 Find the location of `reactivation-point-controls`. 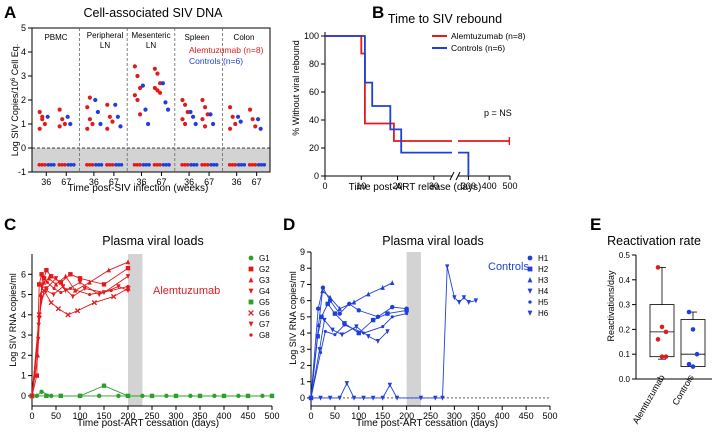

reactivation-point-controls is located at coordinates (693, 329).